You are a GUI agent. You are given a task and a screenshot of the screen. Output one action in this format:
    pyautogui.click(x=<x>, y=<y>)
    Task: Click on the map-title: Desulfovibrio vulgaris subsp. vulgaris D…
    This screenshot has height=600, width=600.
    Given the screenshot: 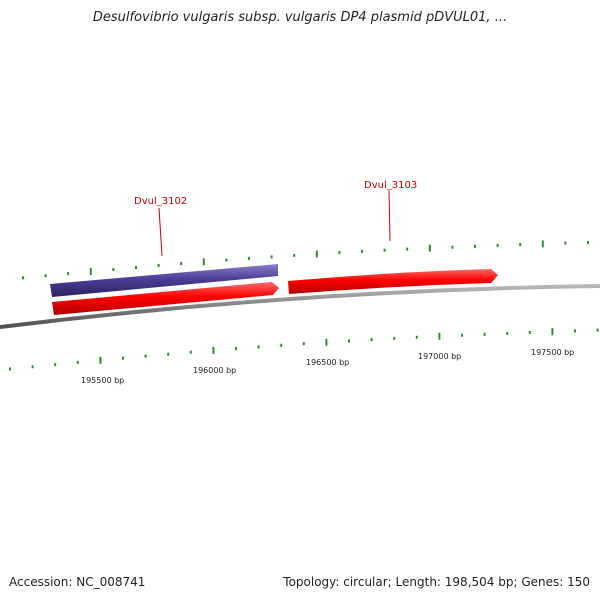 What is the action you would take?
    pyautogui.click(x=300, y=17)
    